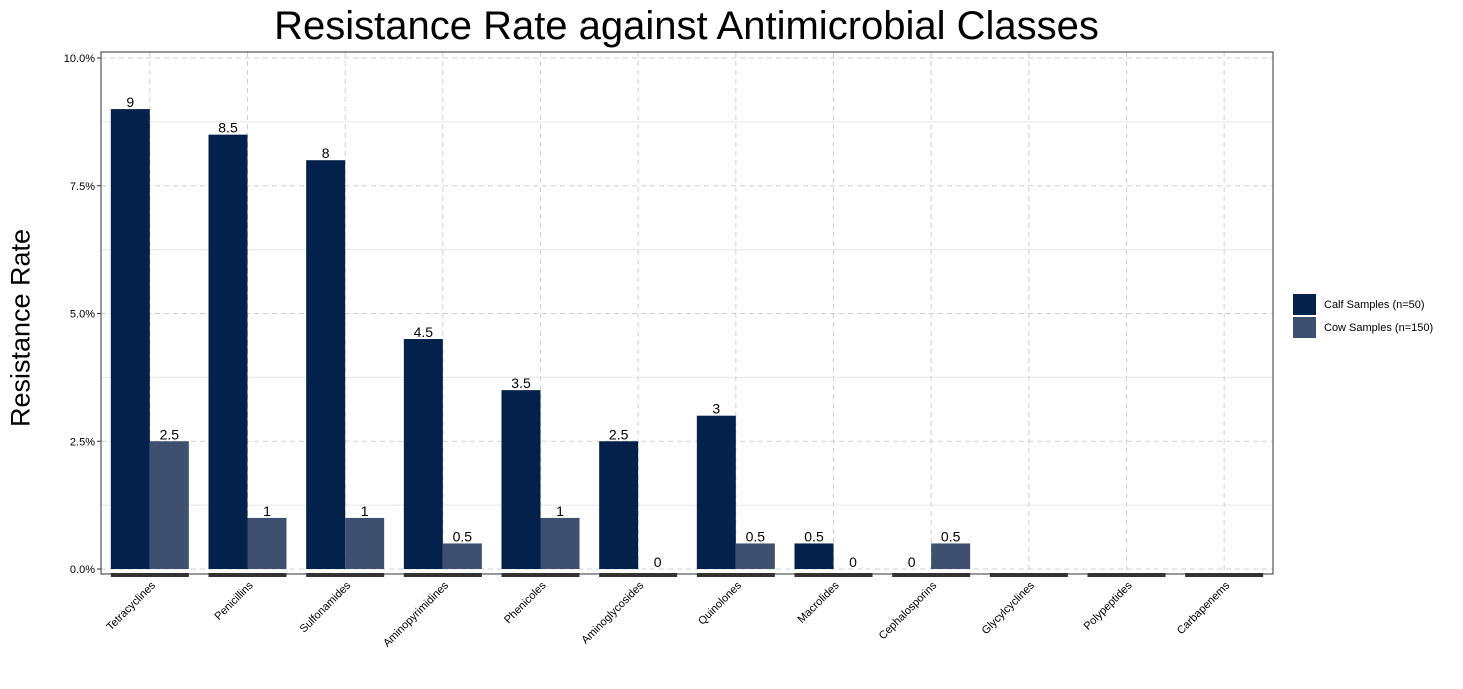 This screenshot has width=1463, height=689. What do you see at coordinates (612, 612) in the screenshot?
I see `x-tick-label: Aminoglycosides` at bounding box center [612, 612].